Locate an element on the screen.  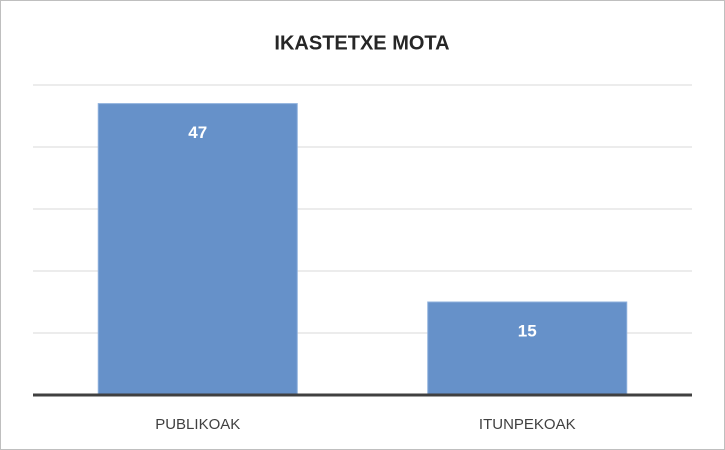
data-label: 47 is located at coordinates (197, 132).